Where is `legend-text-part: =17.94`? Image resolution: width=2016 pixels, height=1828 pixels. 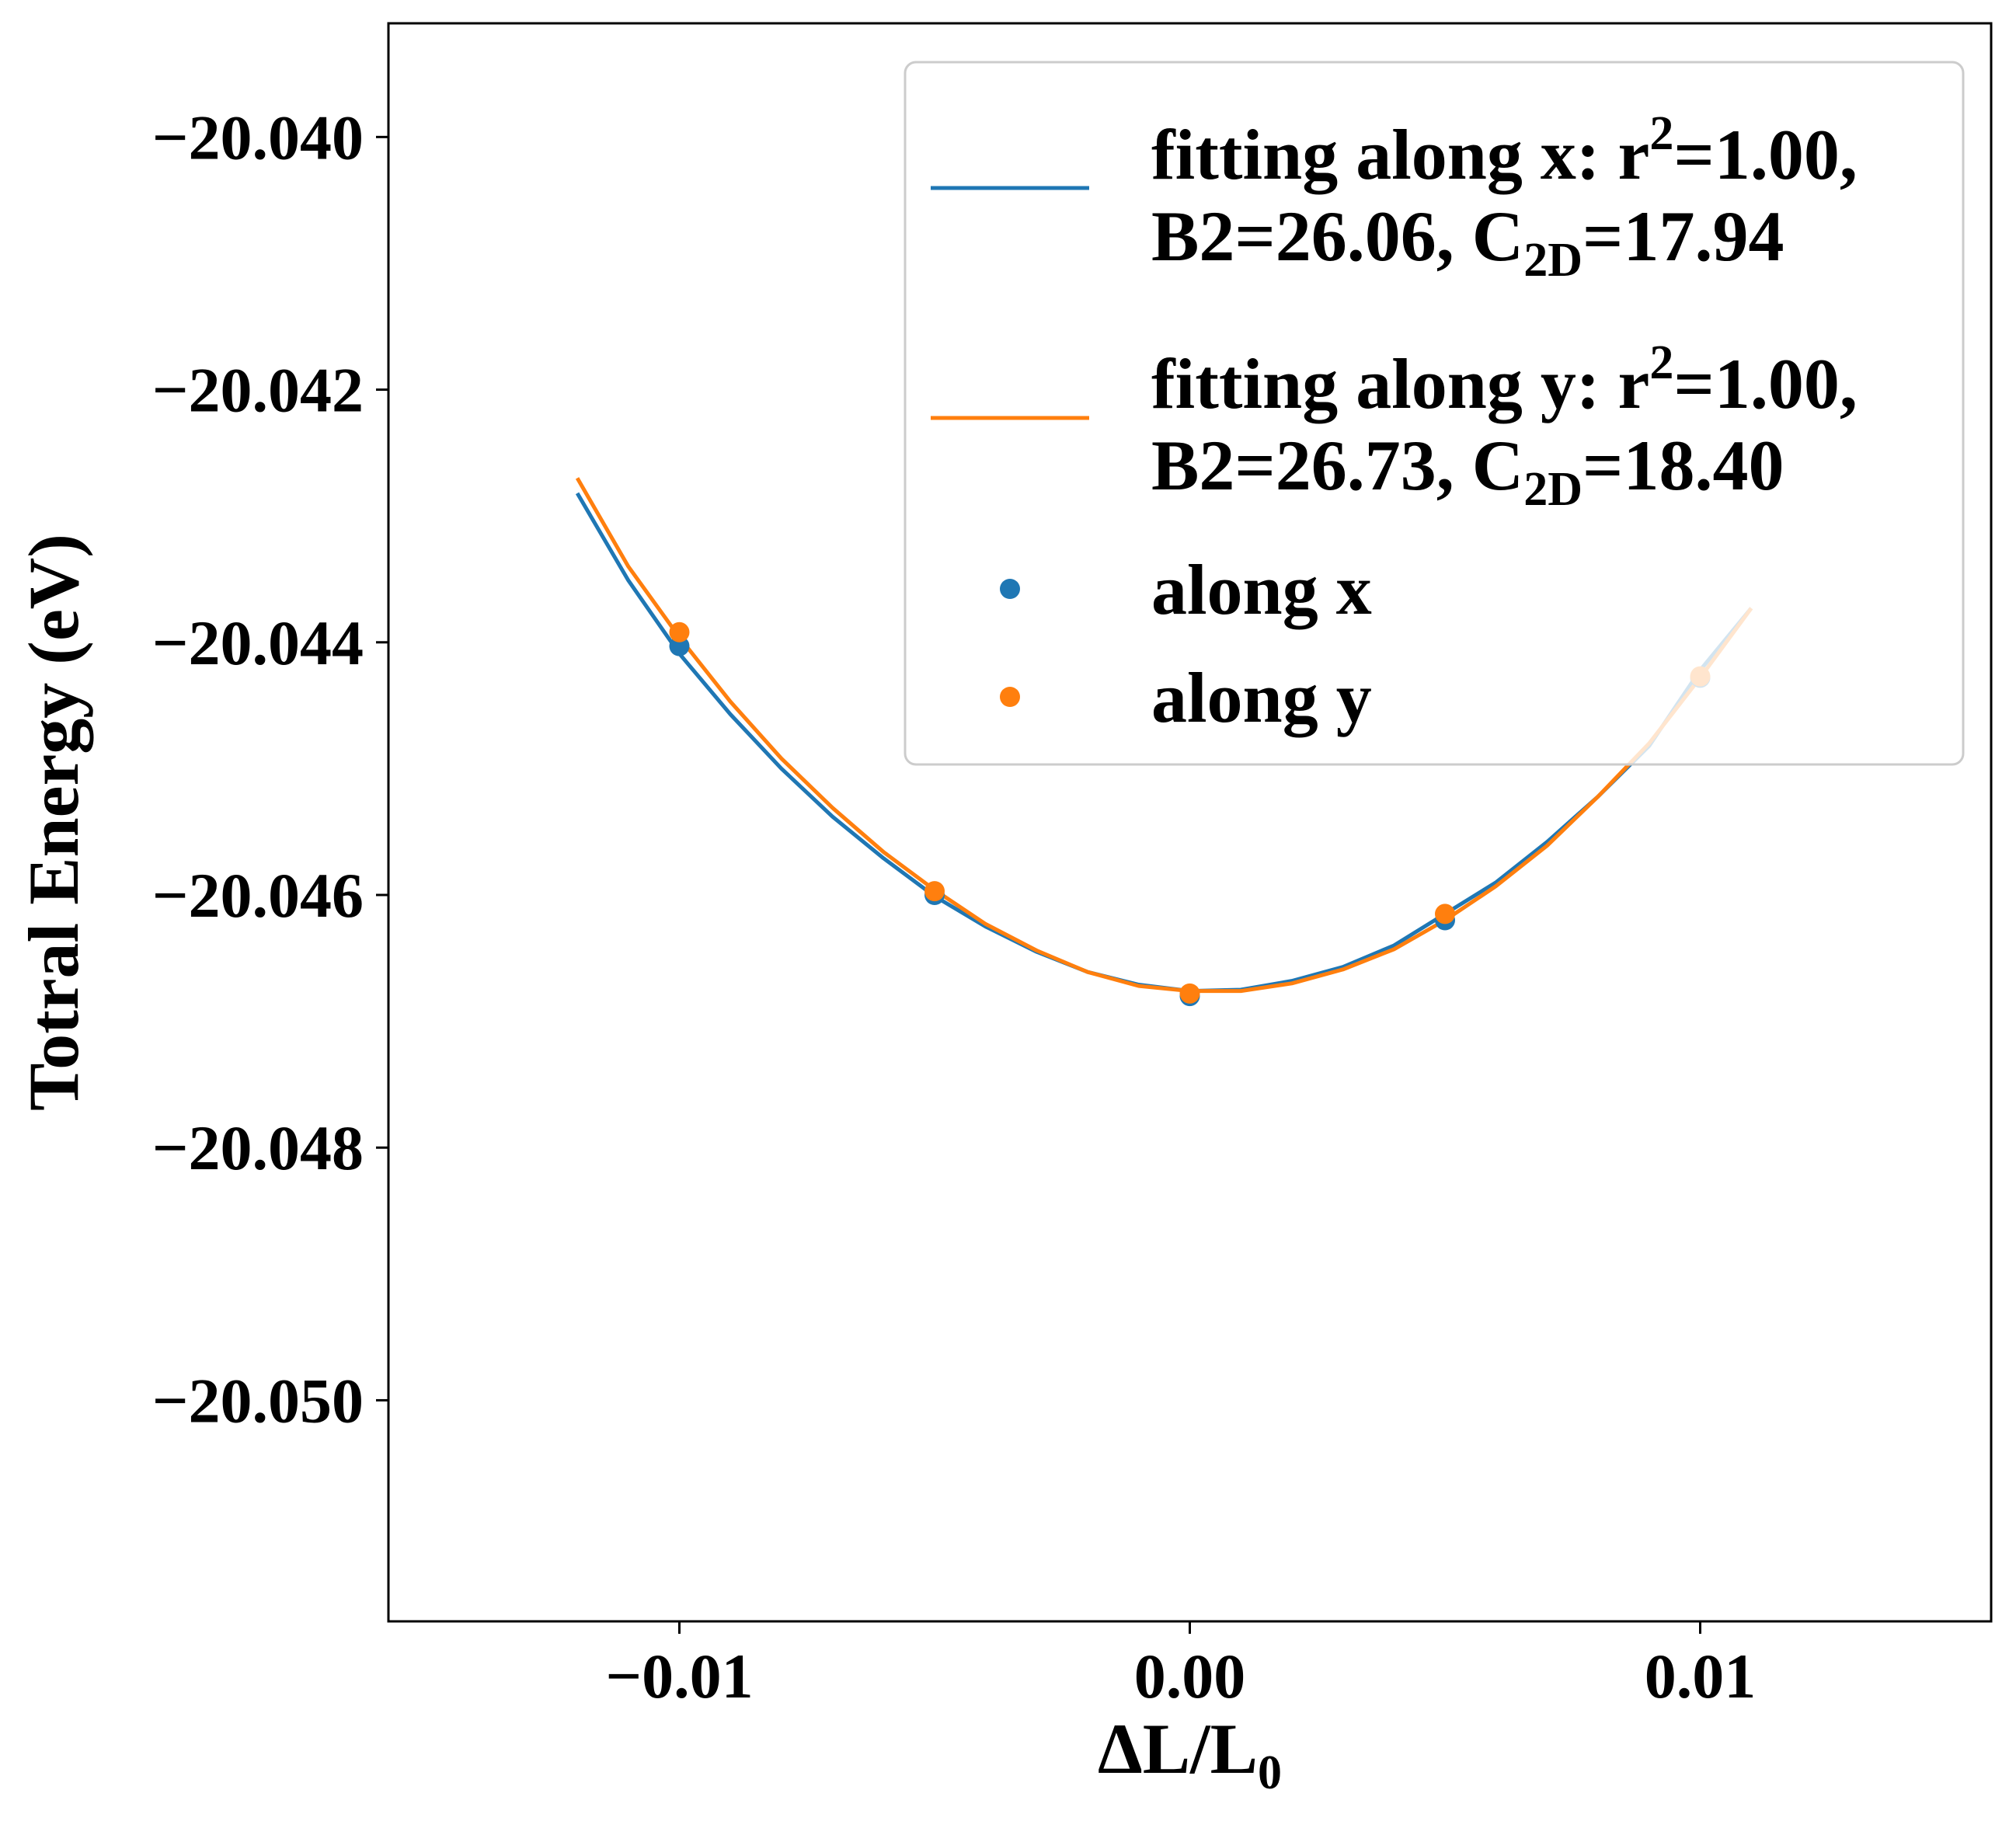
legend-text-part: =17.94 is located at coordinates (1683, 236).